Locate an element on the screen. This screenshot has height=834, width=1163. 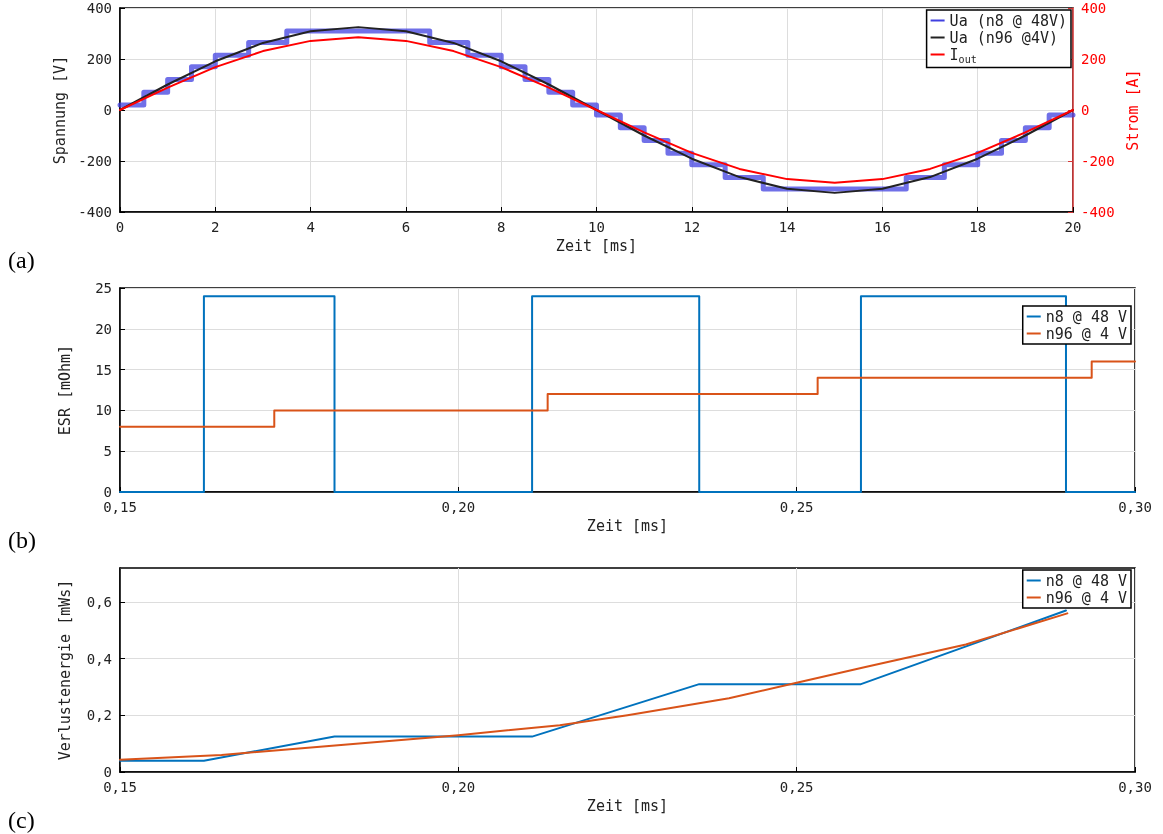
y-axis-title: ESR [mOhm] is located at coordinates (64, 390).